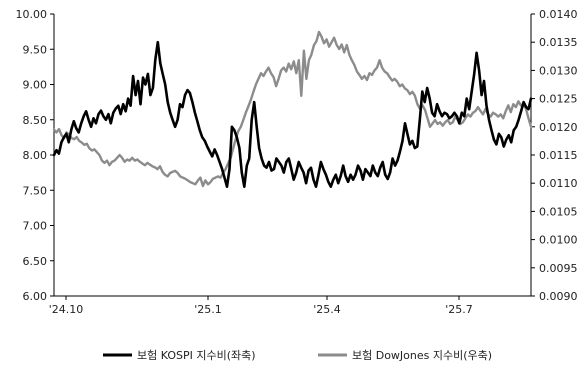 The width and height of the screenshot is (587, 366). Describe the element at coordinates (558, 183) in the screenshot. I see `right-tick-label: 0.0110` at that location.